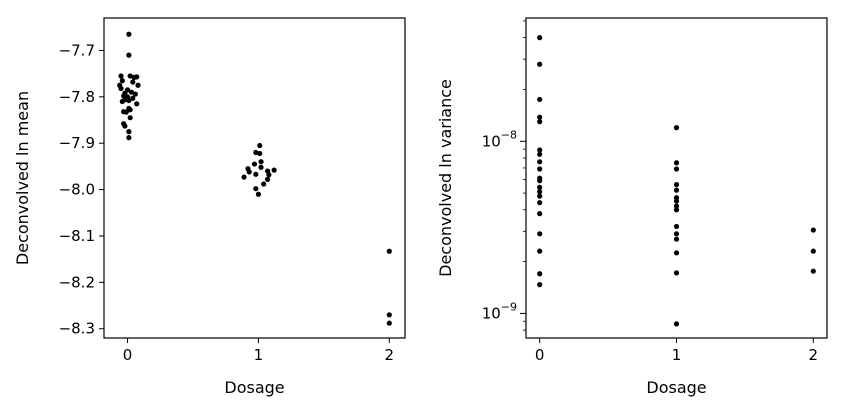 Image resolution: width=844 pixels, height=412 pixels. What do you see at coordinates (540, 355) in the screenshot?
I see `right-x-tick-label: 0` at bounding box center [540, 355].